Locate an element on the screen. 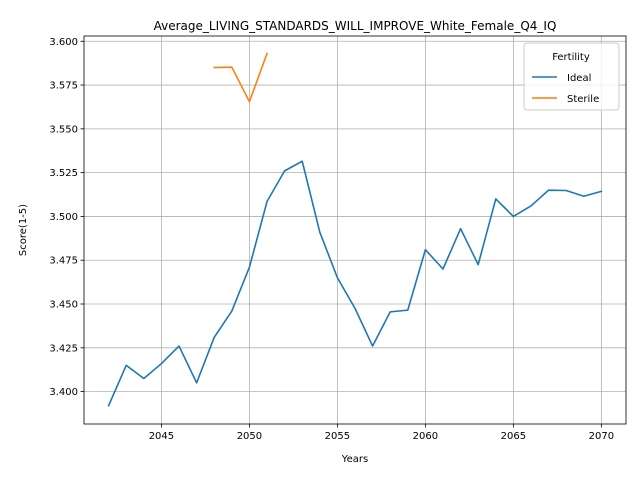 The image size is (640, 480). legend-label-sterile: Sterile is located at coordinates (583, 99).